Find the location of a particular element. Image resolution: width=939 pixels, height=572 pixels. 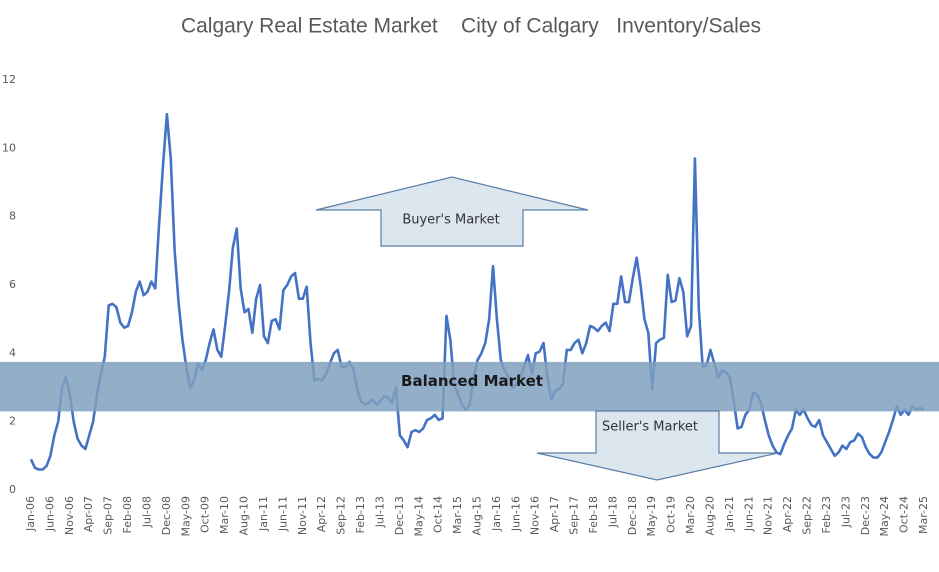

x-tick-label: Apr-12 is located at coordinates (321, 514).